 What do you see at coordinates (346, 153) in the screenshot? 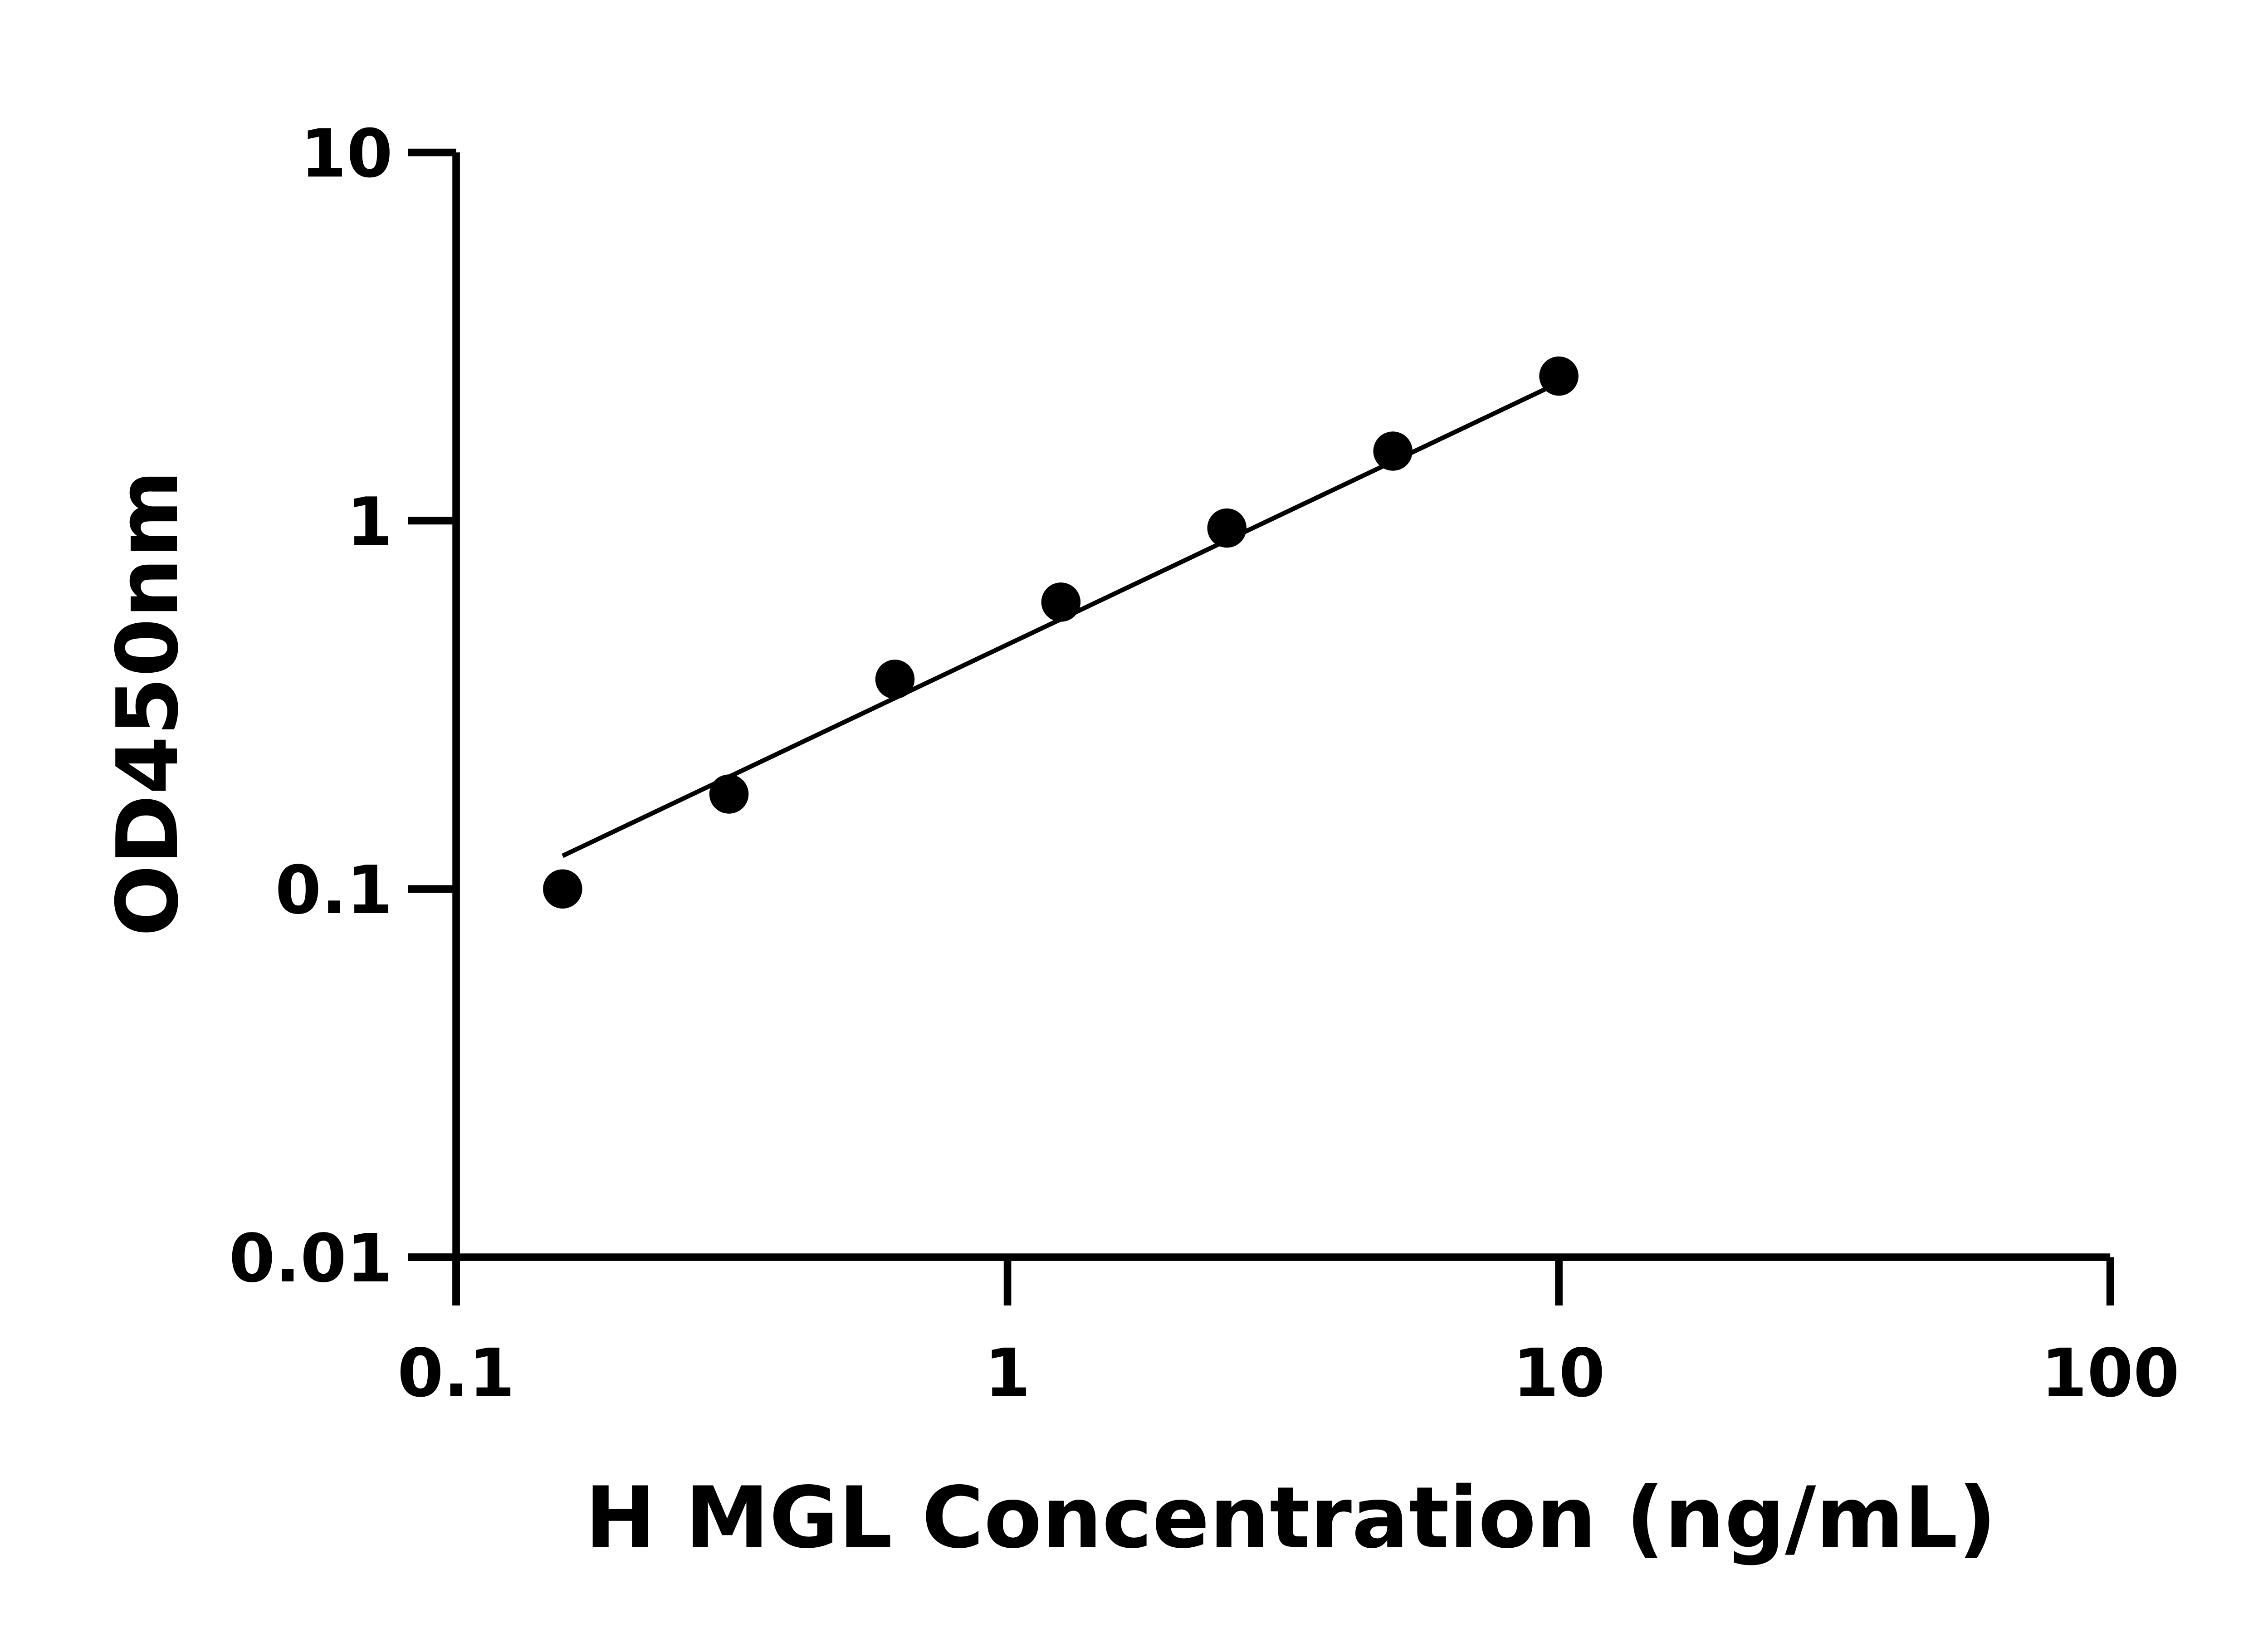
I see `y-tick-label: 10` at bounding box center [346, 153].